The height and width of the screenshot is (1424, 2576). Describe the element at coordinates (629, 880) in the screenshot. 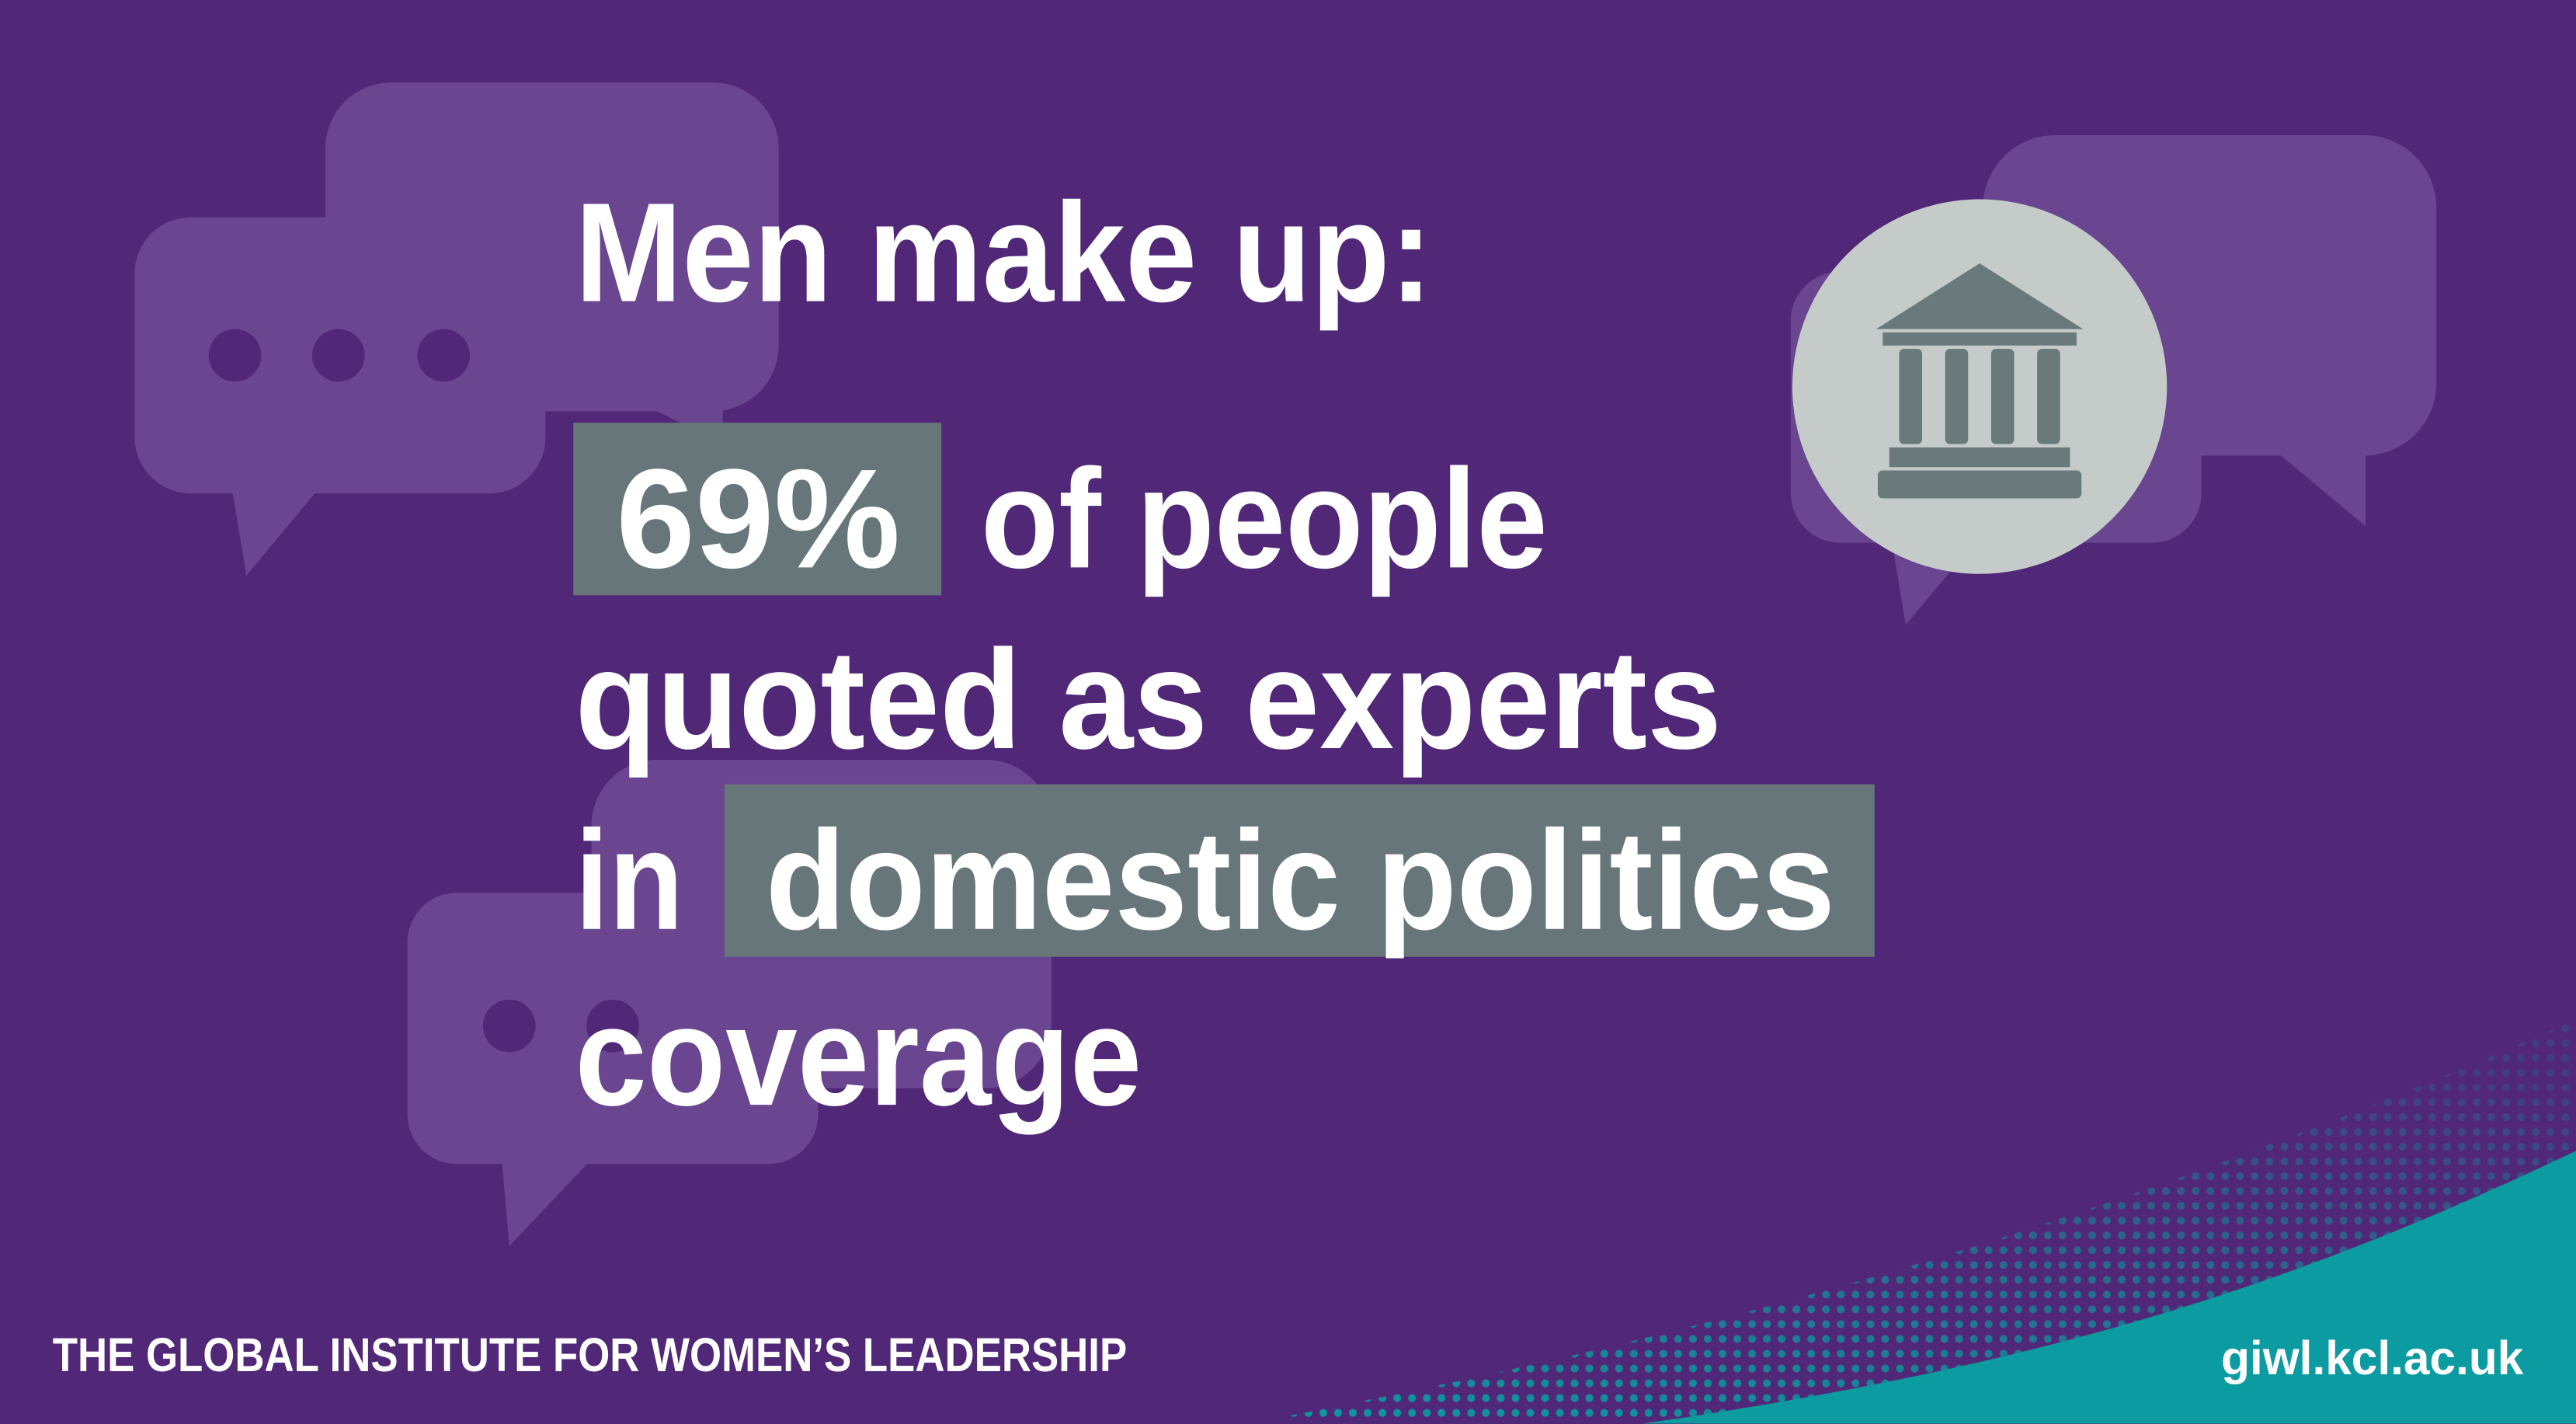

I see `statement-text: in` at that location.